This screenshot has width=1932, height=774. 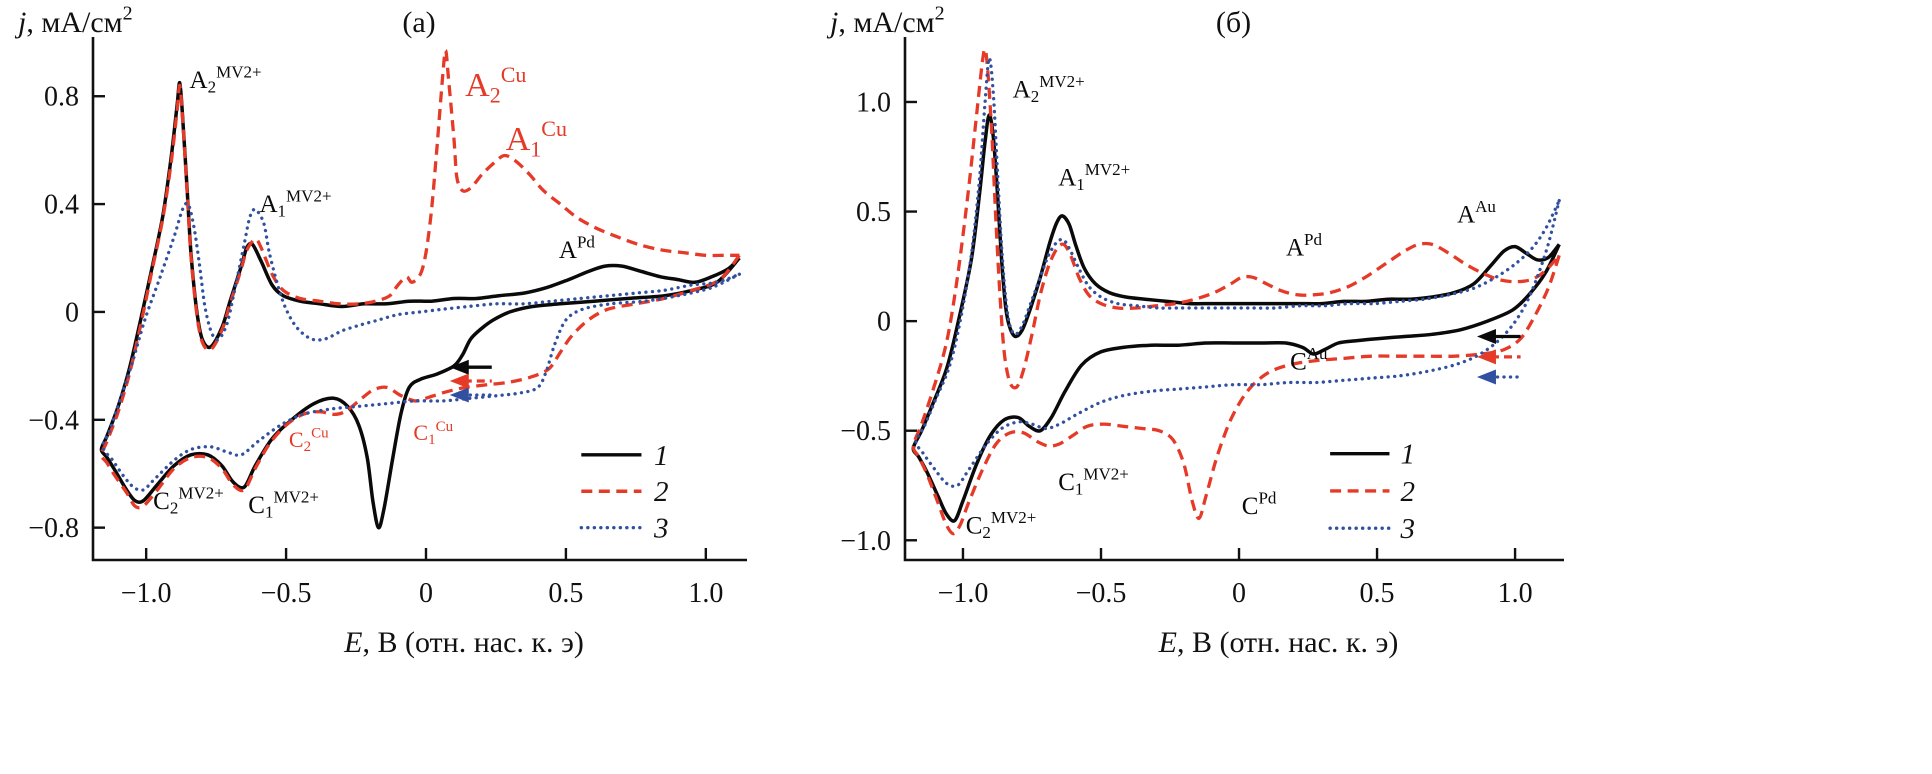 What do you see at coordinates (1309, 360) in the screenshot?
I see `peak-label: CAu` at bounding box center [1309, 360].